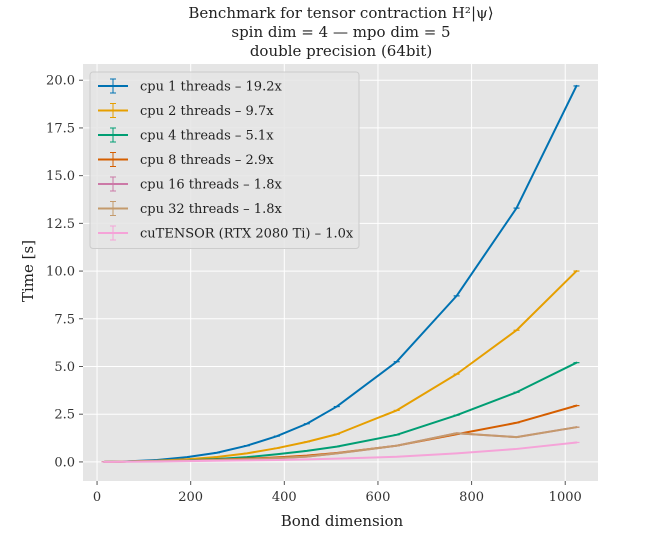  What do you see at coordinates (60, 224) in the screenshot?
I see `y-tick-label: 12.5` at bounding box center [60, 224].